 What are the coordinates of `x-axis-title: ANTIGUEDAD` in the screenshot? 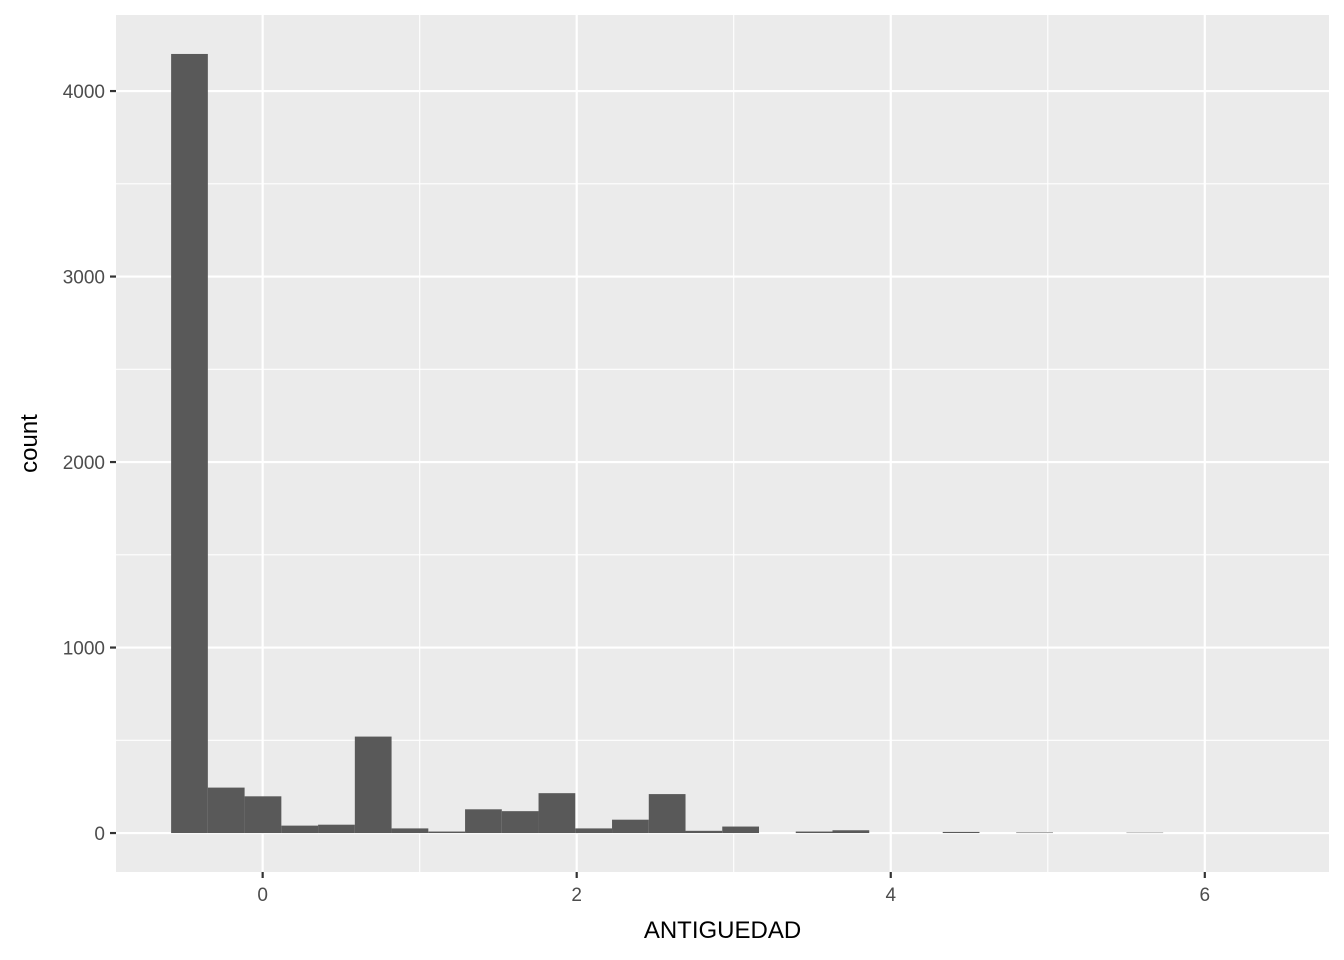 It's located at (722, 930).